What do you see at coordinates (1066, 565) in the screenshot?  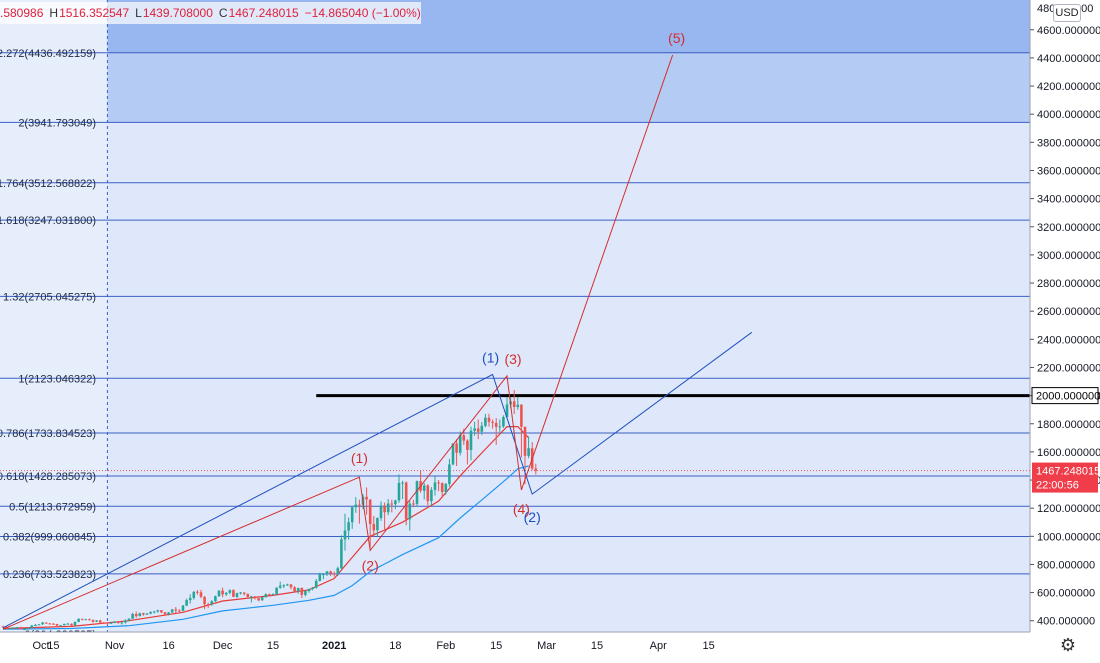 I see `price-tick-label: 800.000000` at bounding box center [1066, 565].